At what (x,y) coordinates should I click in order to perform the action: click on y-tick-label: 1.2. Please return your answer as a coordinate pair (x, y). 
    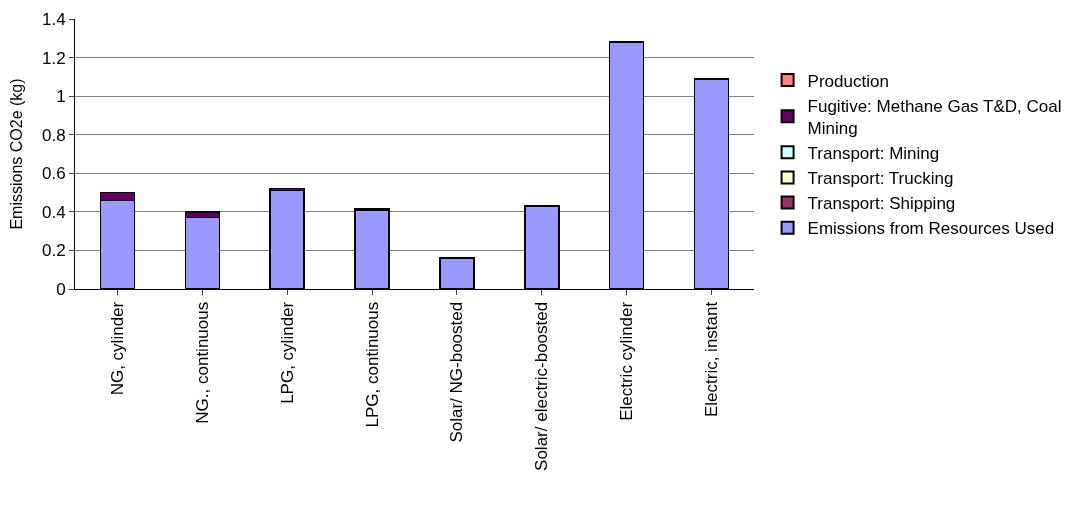
    Looking at the image, I should click on (53, 58).